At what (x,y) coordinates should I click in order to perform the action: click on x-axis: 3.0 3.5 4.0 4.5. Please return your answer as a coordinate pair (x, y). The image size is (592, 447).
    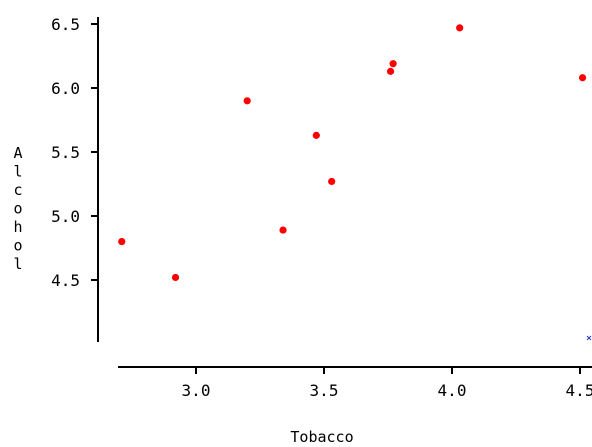
    Looking at the image, I should click on (355, 383).